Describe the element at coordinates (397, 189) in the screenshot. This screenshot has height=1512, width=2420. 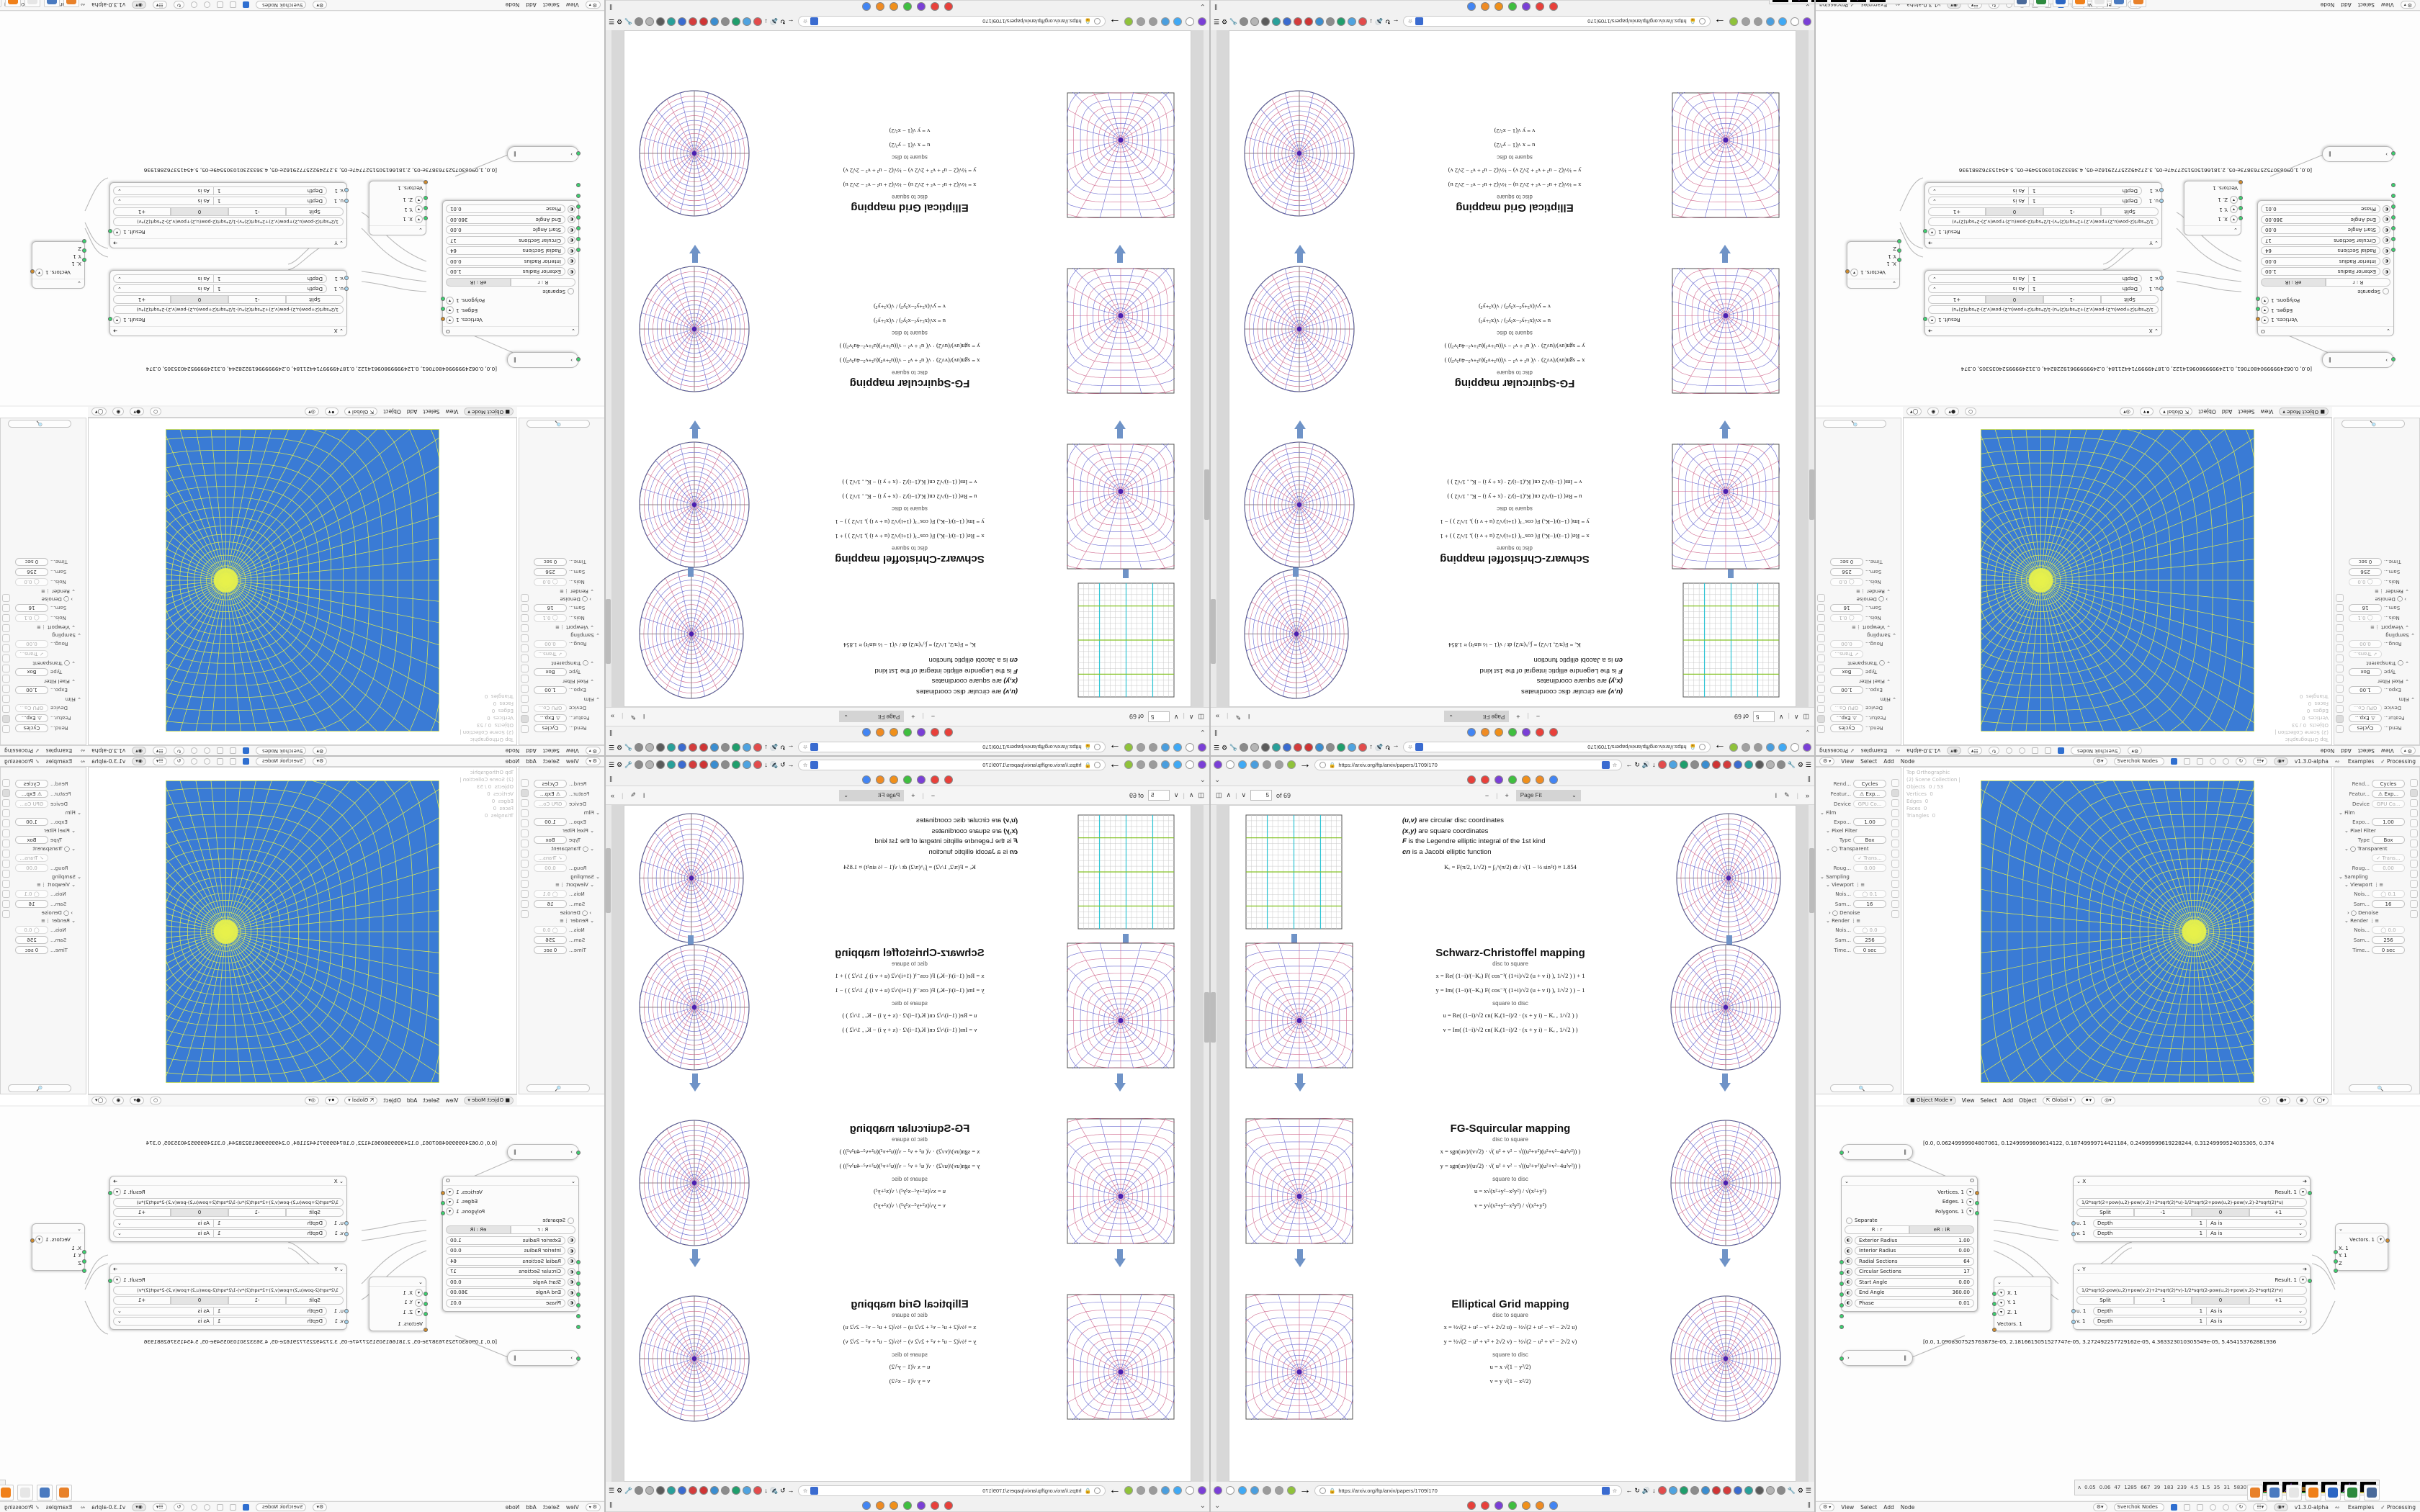
I see `vector-output: Vectors. 1` at that location.